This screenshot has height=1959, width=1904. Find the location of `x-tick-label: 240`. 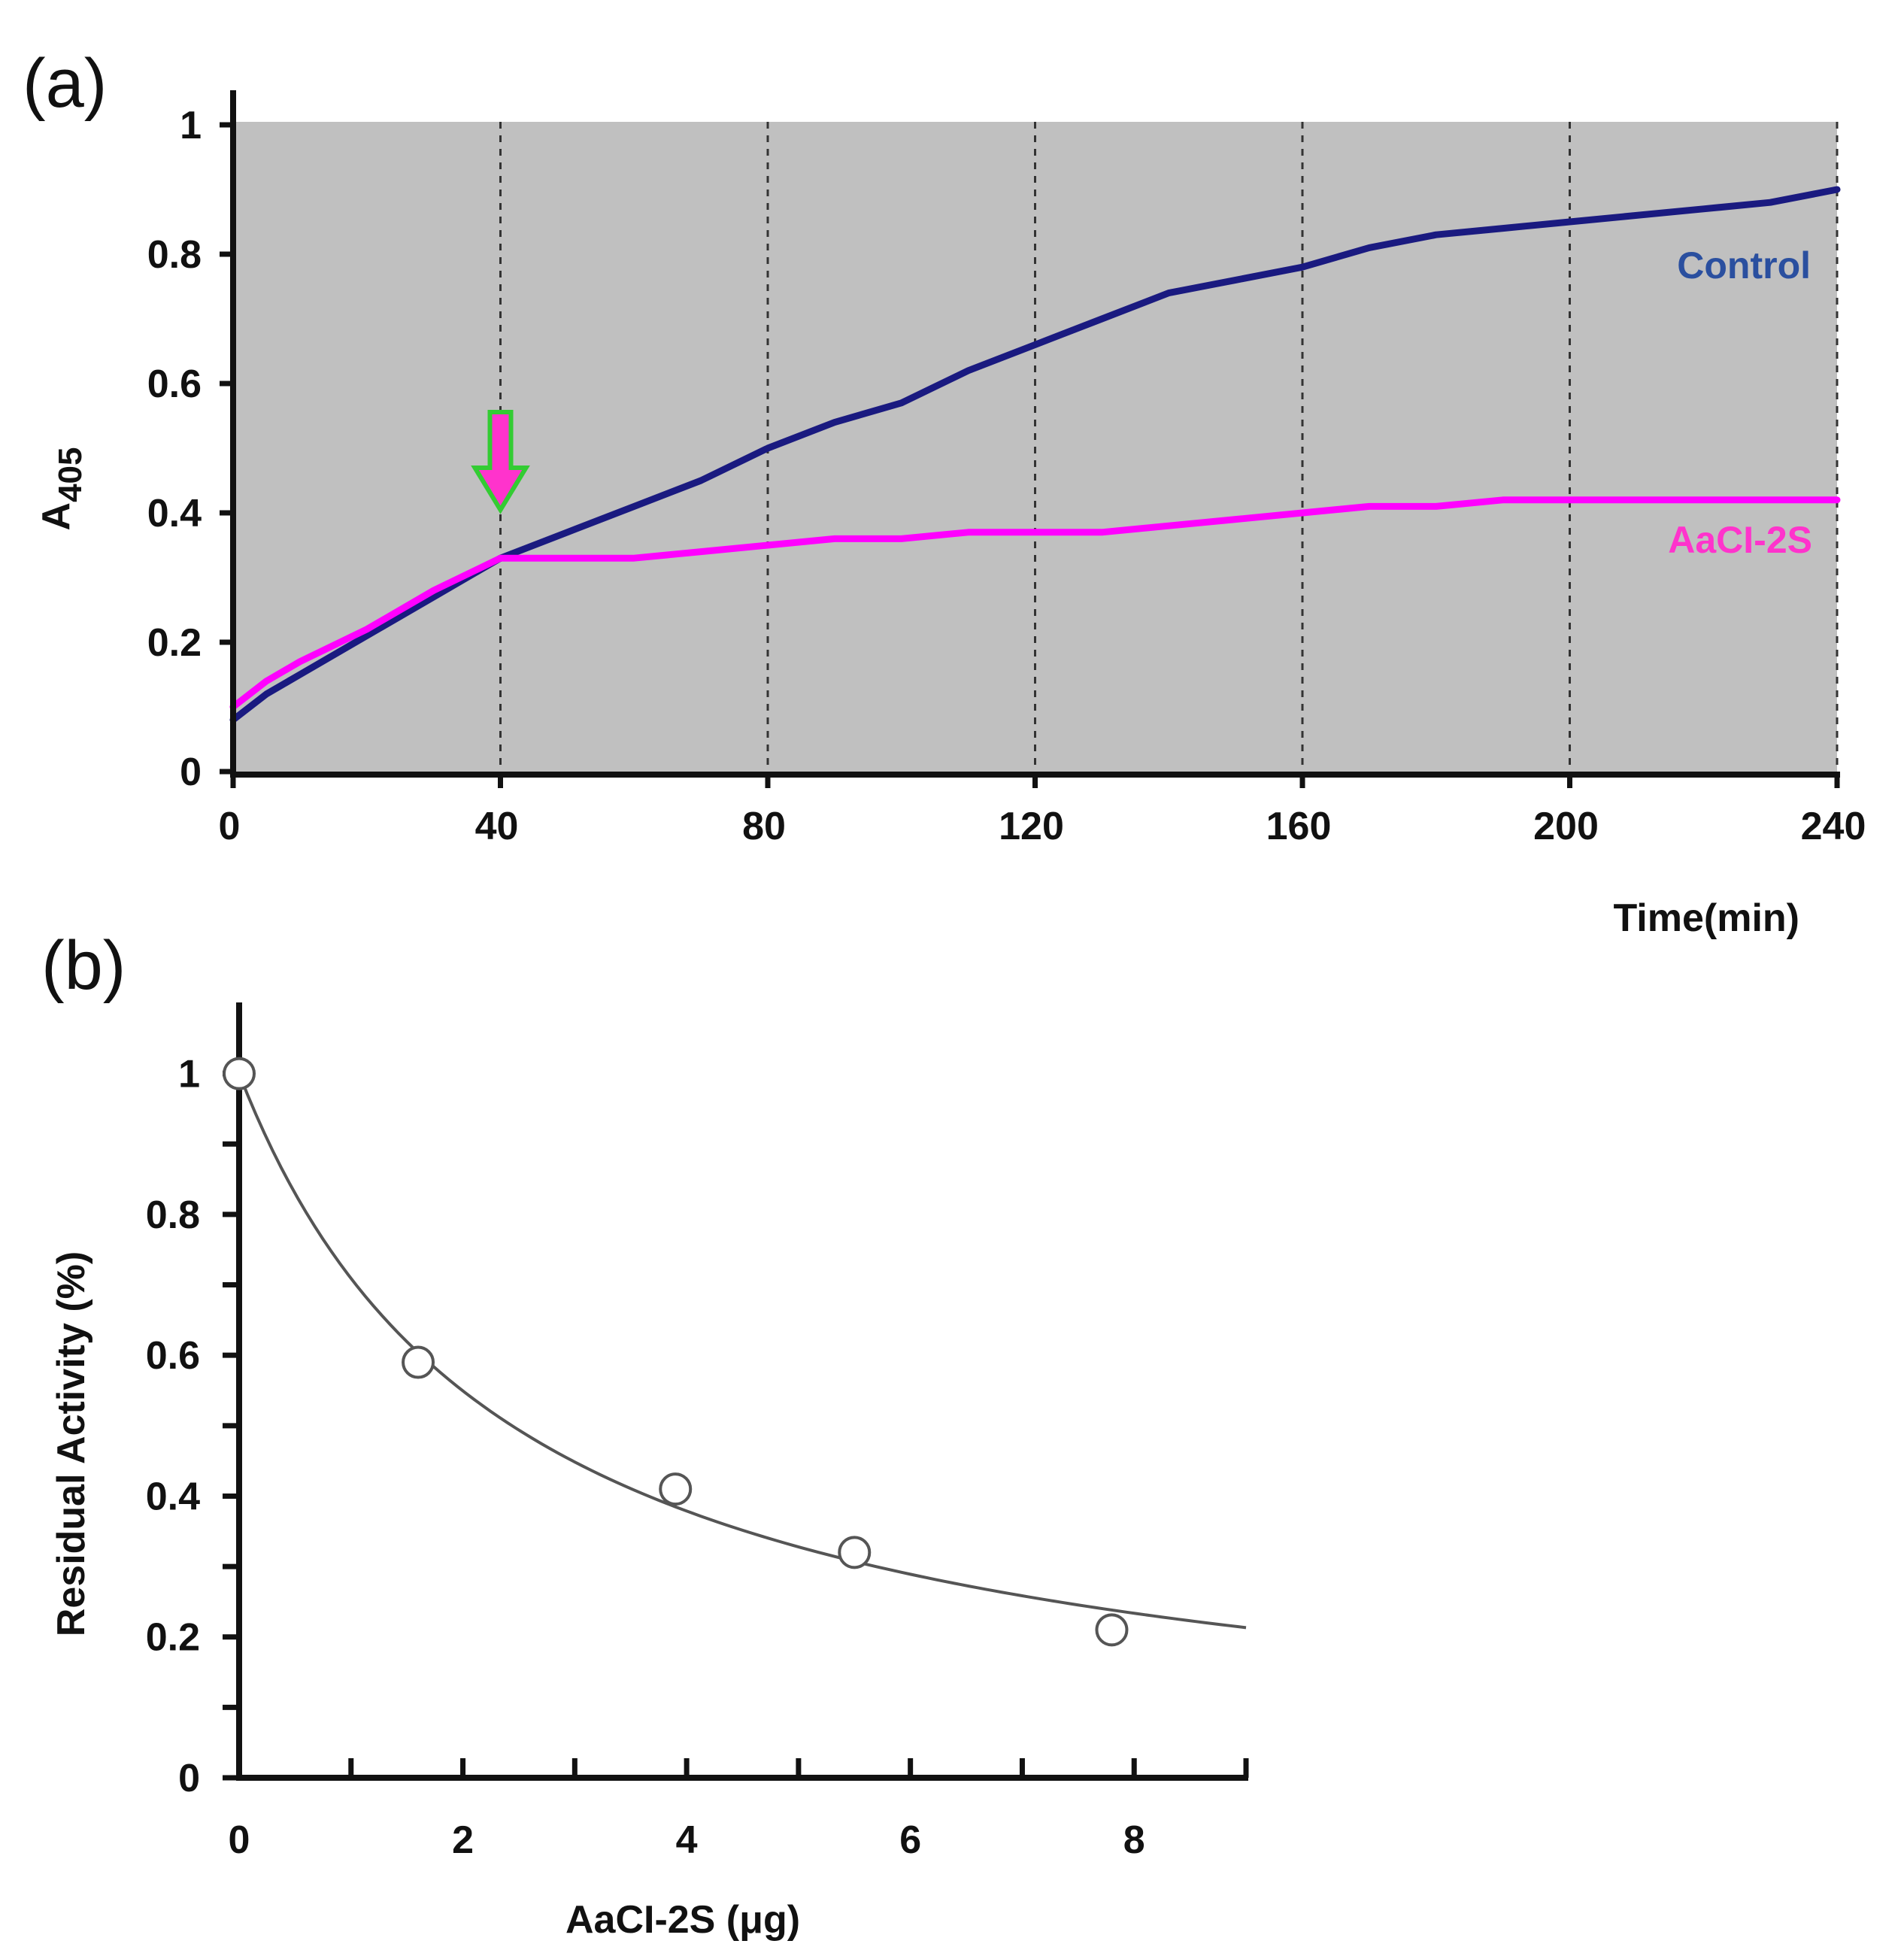

x-tick-label: 240 is located at coordinates (1833, 826).